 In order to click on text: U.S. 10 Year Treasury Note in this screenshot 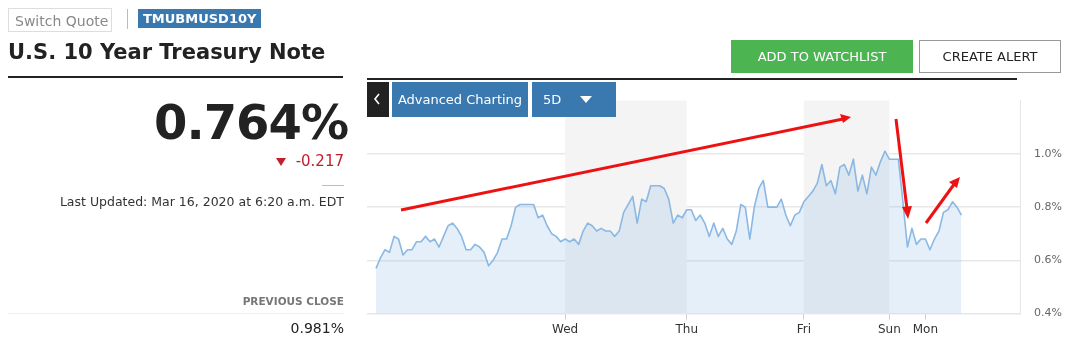, I will do `click(167, 52)`.